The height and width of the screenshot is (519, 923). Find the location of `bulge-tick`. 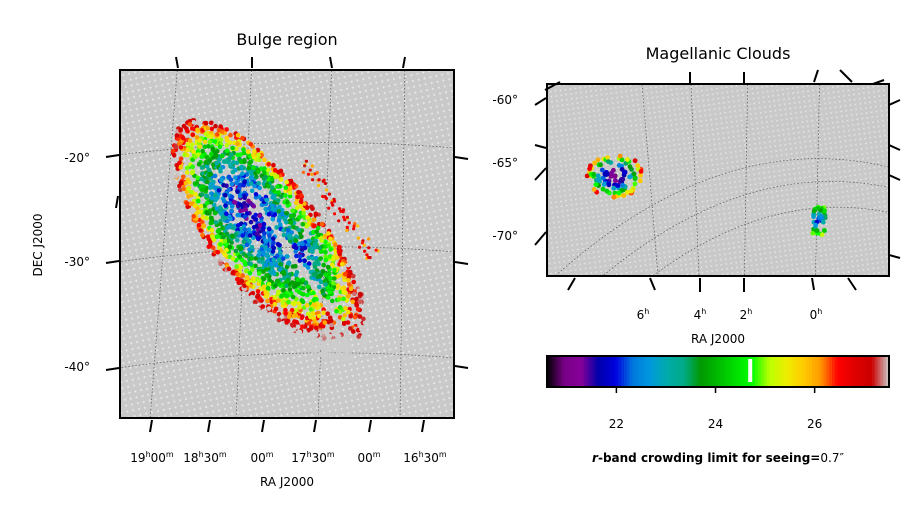

bulge-tick is located at coordinates (112, 369).